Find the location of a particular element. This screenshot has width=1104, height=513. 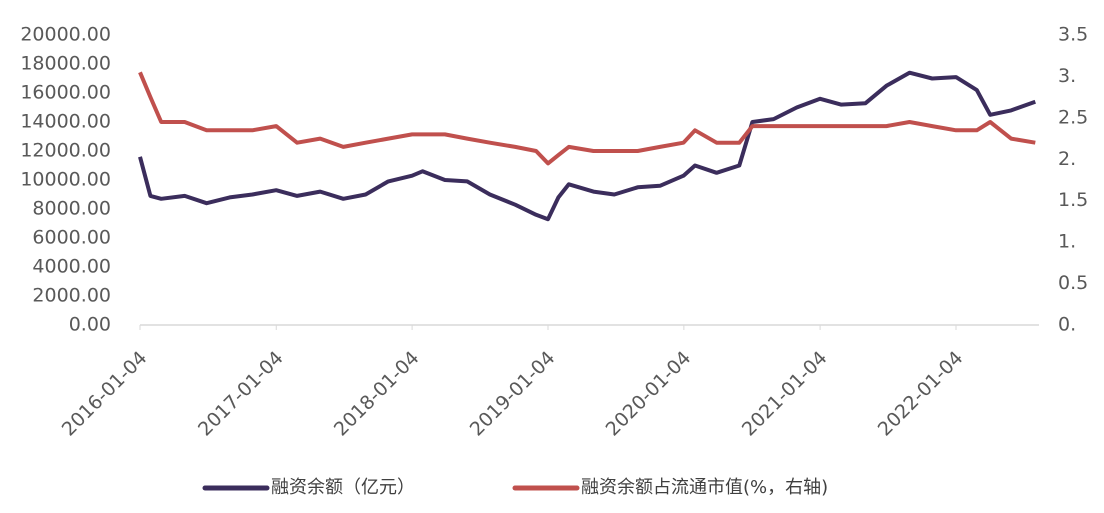

x-tick-label: 2018-01-04 is located at coordinates (377, 394).